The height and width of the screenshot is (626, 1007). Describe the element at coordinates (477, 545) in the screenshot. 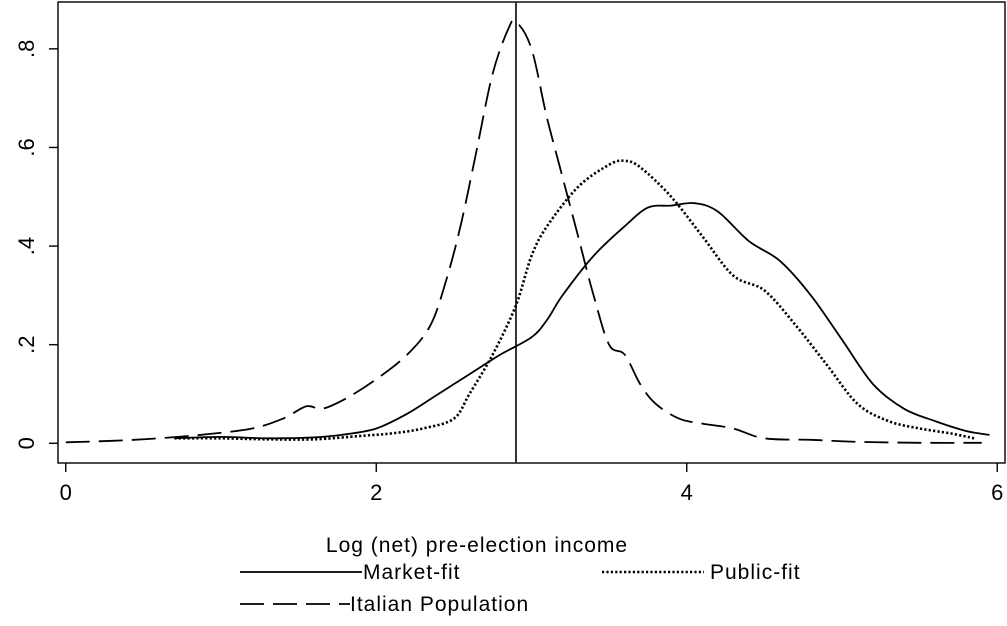

I see `x-axis-title: Log (net) pre-election income` at that location.